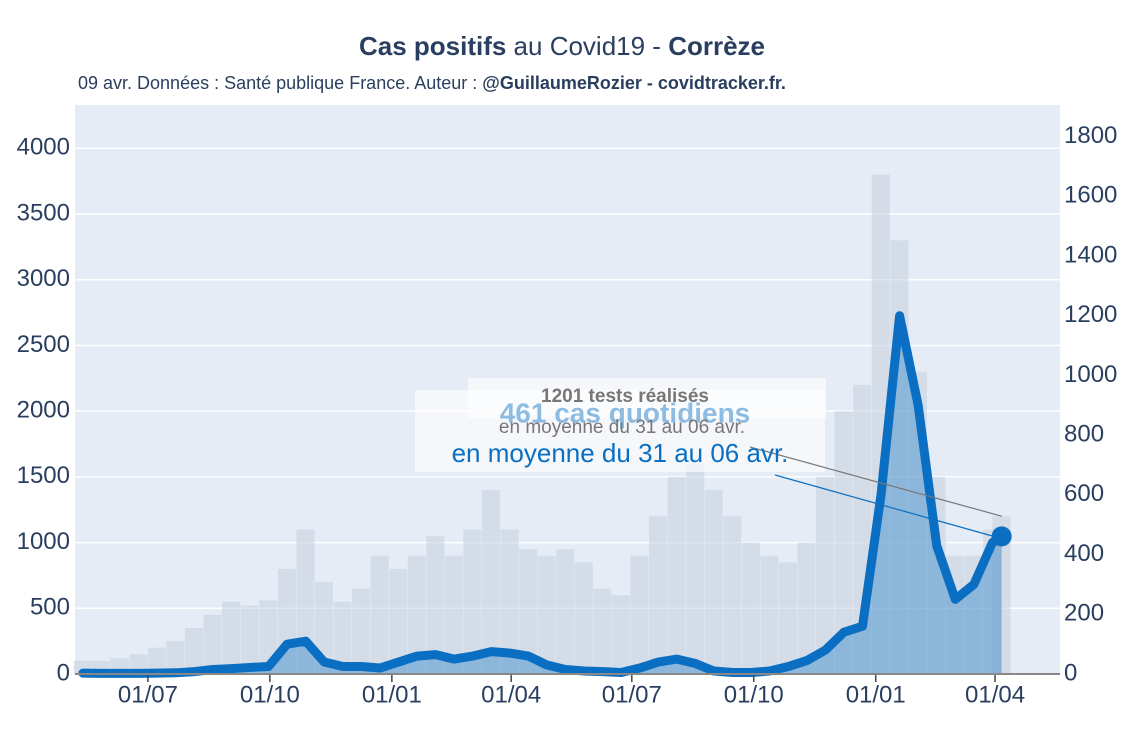 The image size is (1125, 750). I want to click on title-part: Cas positifs, so click(432, 46).